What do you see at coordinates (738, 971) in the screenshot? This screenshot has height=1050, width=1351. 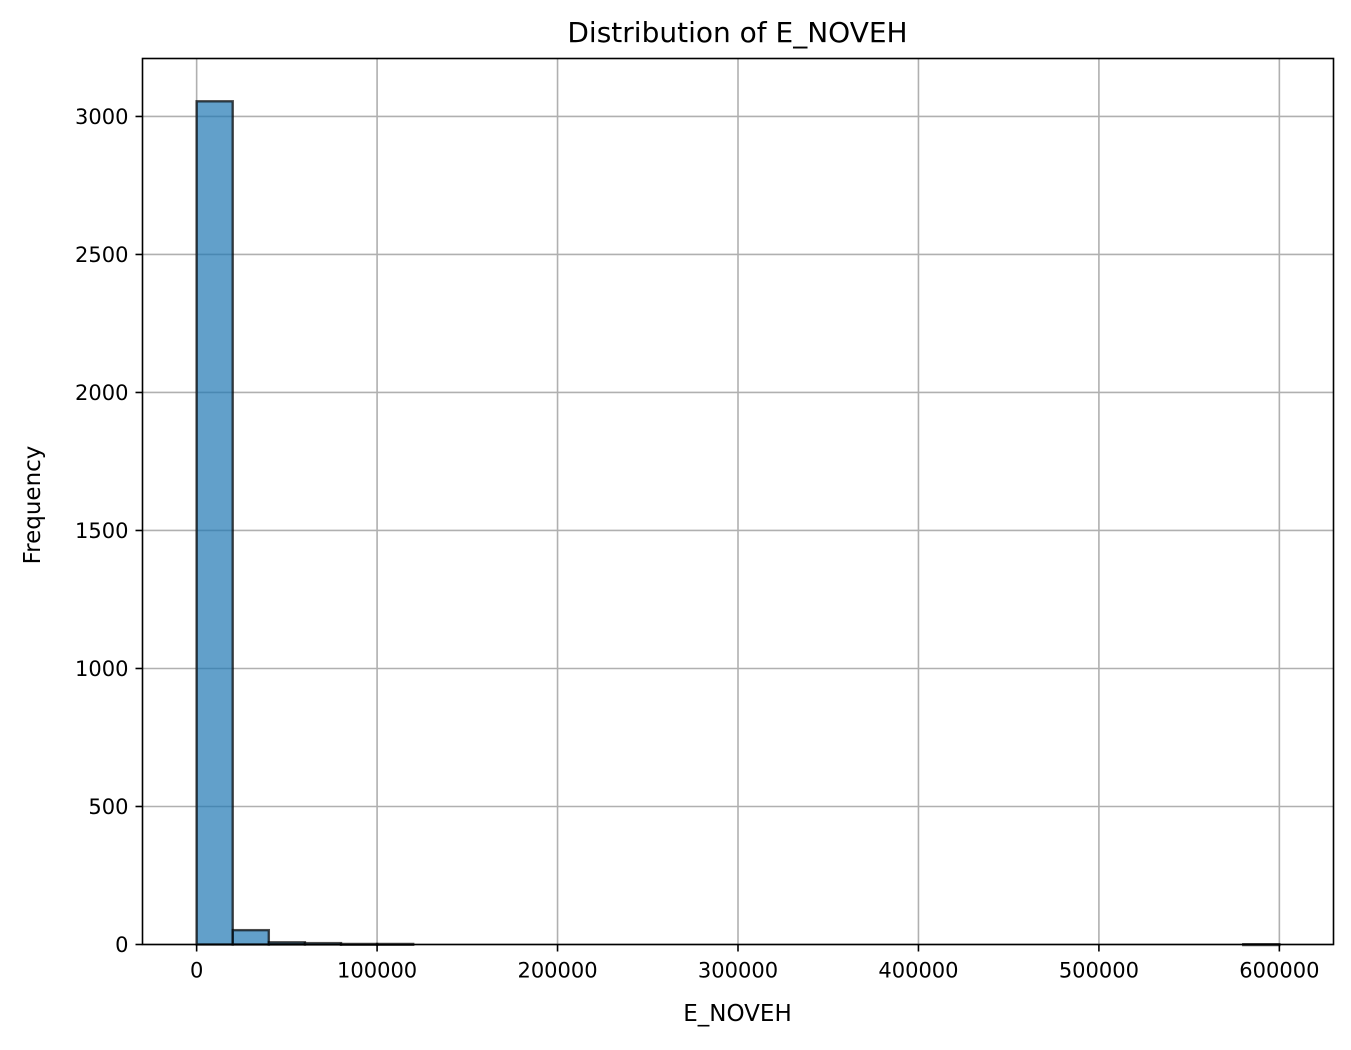 I see `x-tick-label: 300000` at bounding box center [738, 971].